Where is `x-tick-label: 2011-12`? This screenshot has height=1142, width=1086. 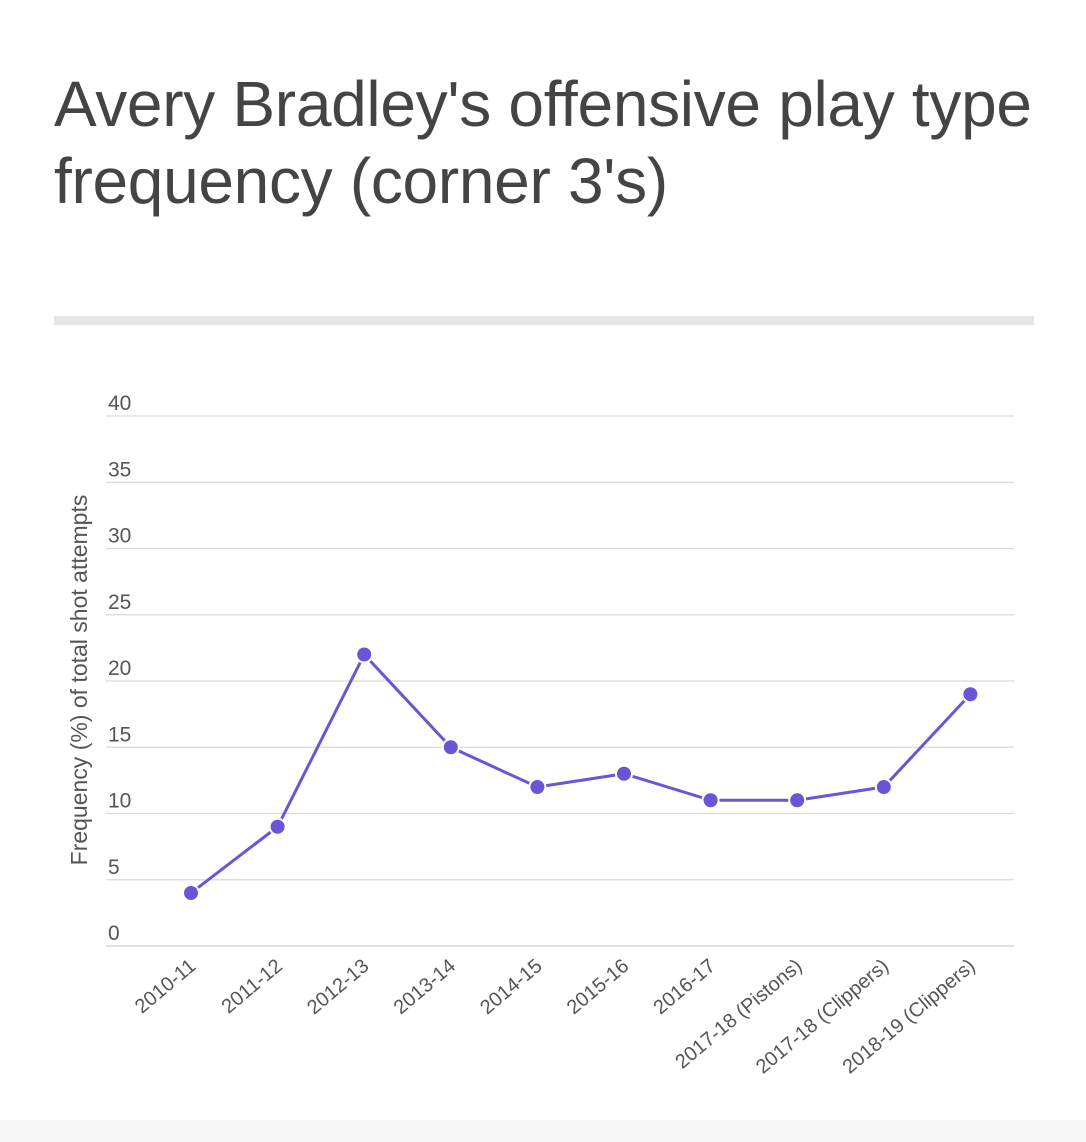 x-tick-label: 2011-12 is located at coordinates (252, 986).